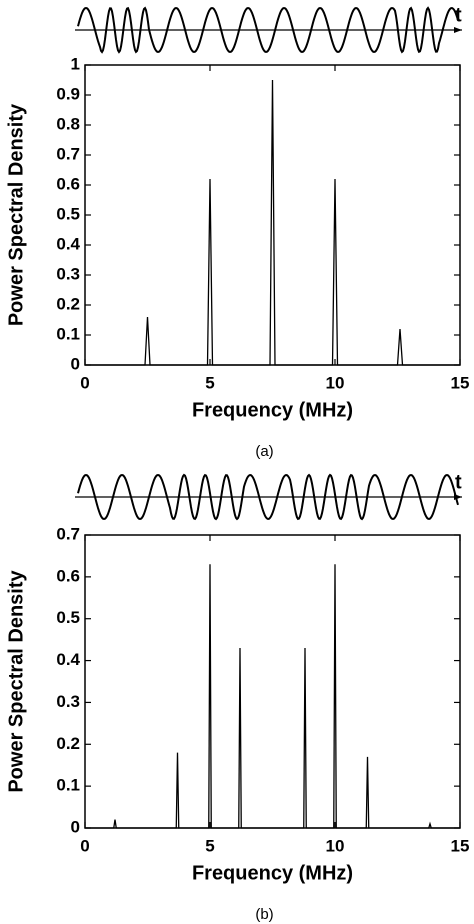  What do you see at coordinates (68, 123) in the screenshot?
I see `y-tick-label: 0.8` at bounding box center [68, 123].